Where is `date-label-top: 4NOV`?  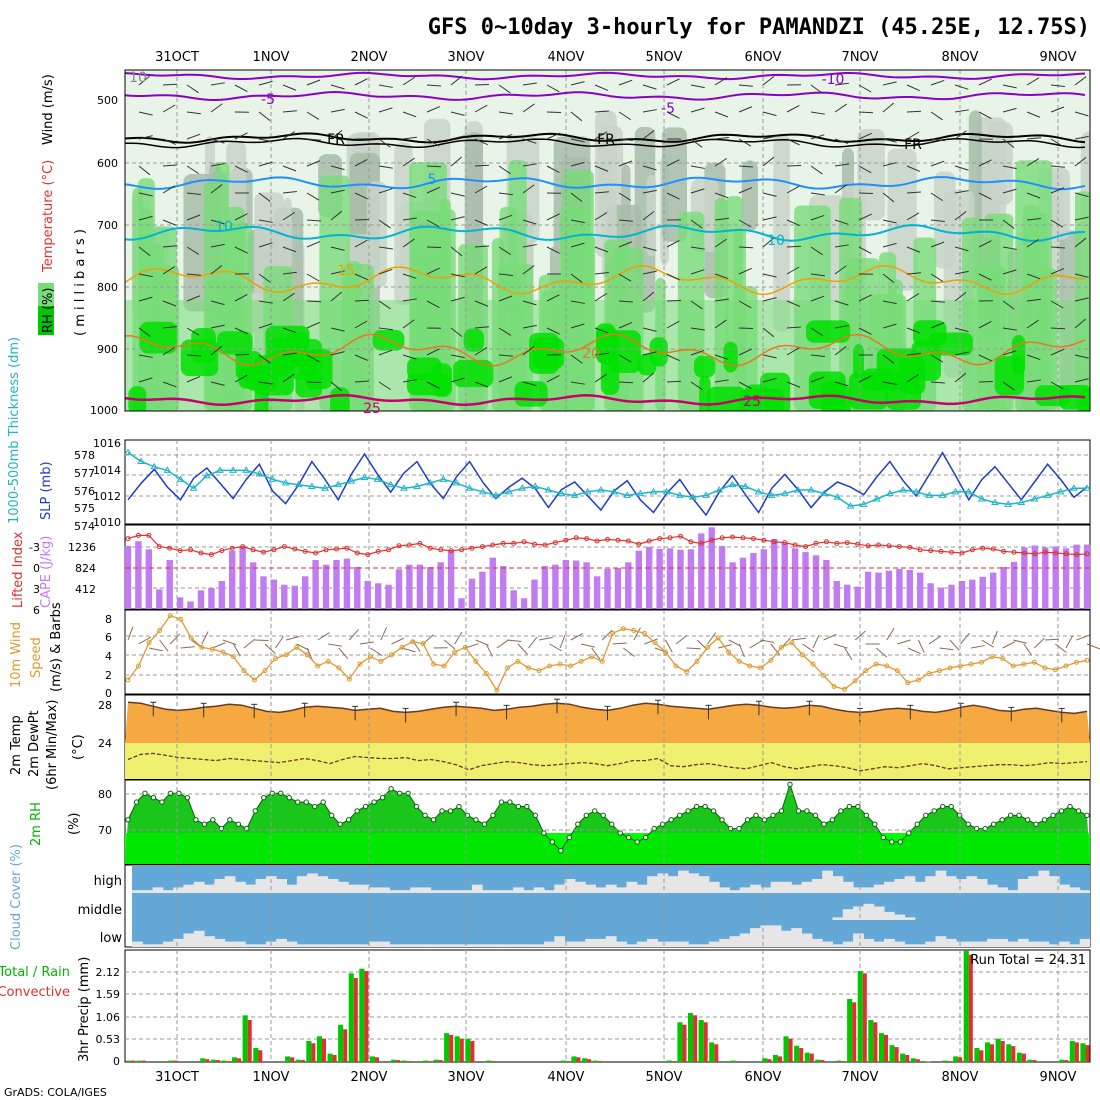
date-label-top: 4NOV is located at coordinates (566, 57).